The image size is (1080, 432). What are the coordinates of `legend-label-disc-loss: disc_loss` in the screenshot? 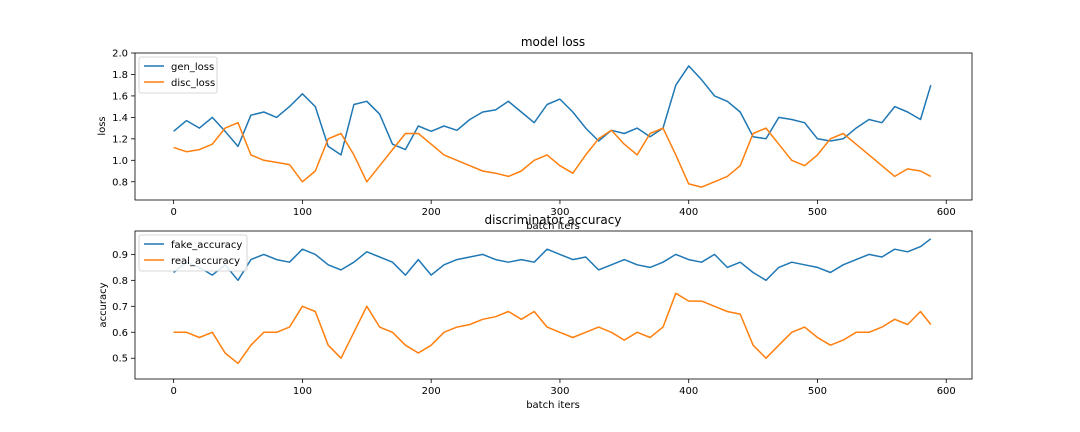 It's located at (193, 83).